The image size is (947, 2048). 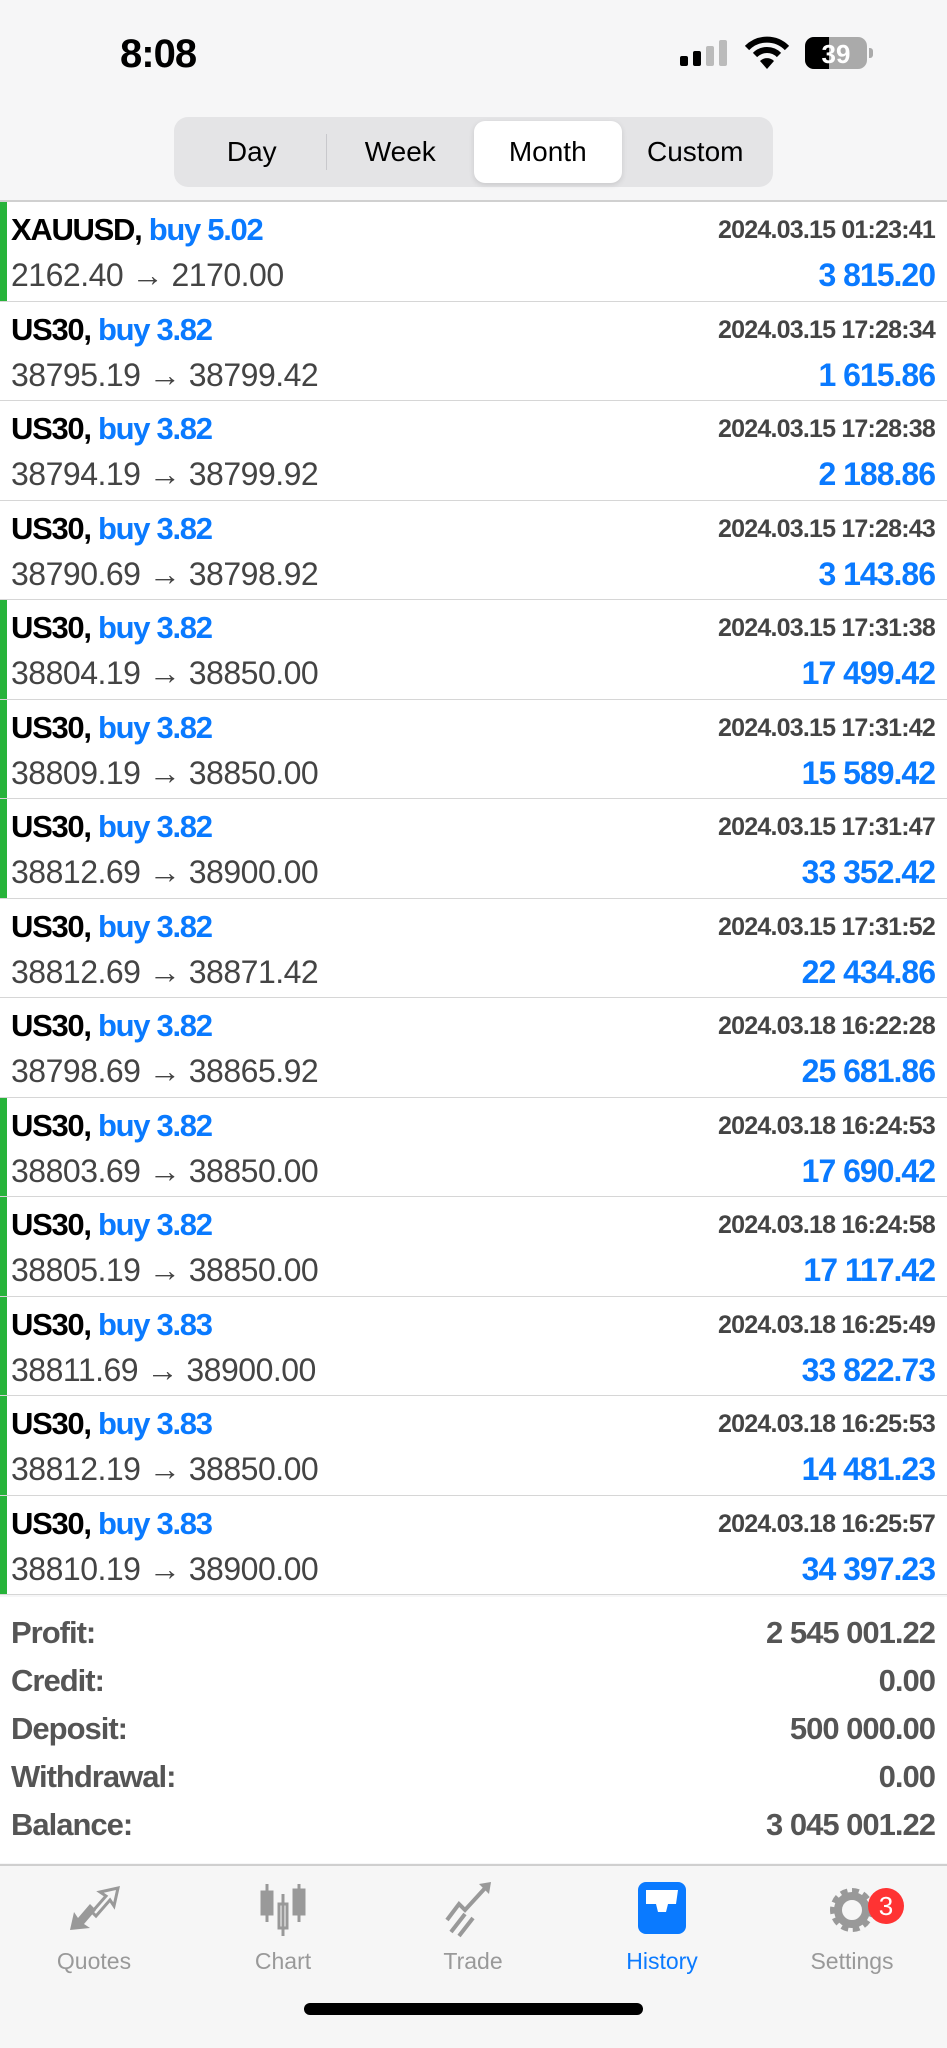 I want to click on tab-quotes: Quotes, so click(x=94, y=1928).